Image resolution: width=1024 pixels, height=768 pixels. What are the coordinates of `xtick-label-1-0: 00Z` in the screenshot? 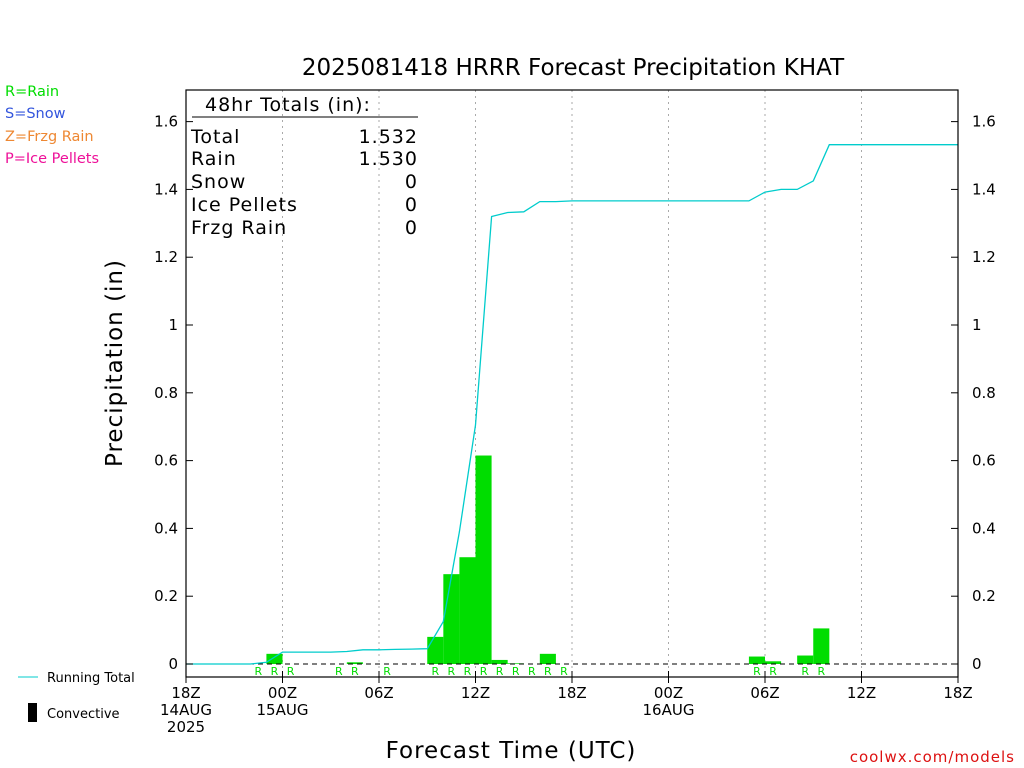 It's located at (282, 693).